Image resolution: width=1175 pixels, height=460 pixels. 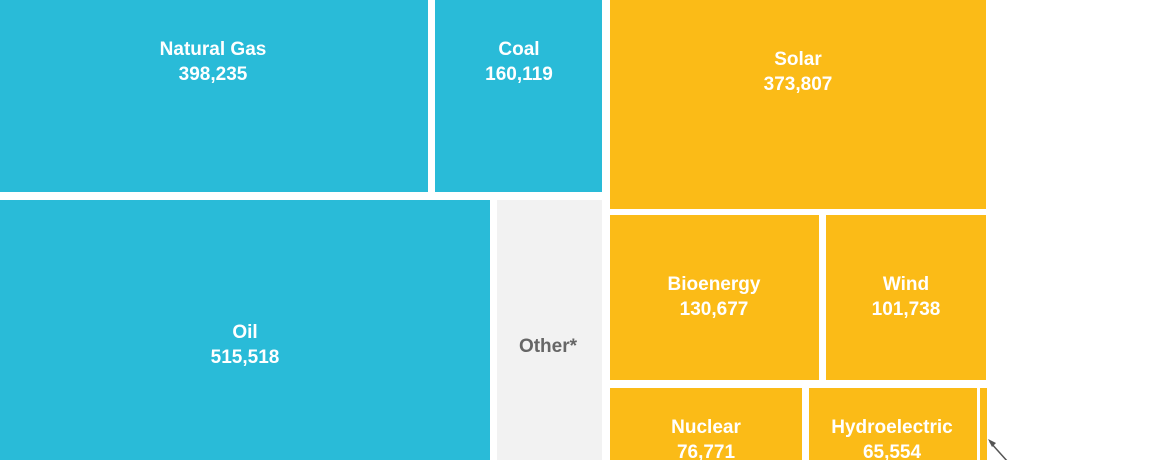 I want to click on cell-label: Nuclear, so click(x=706, y=427).